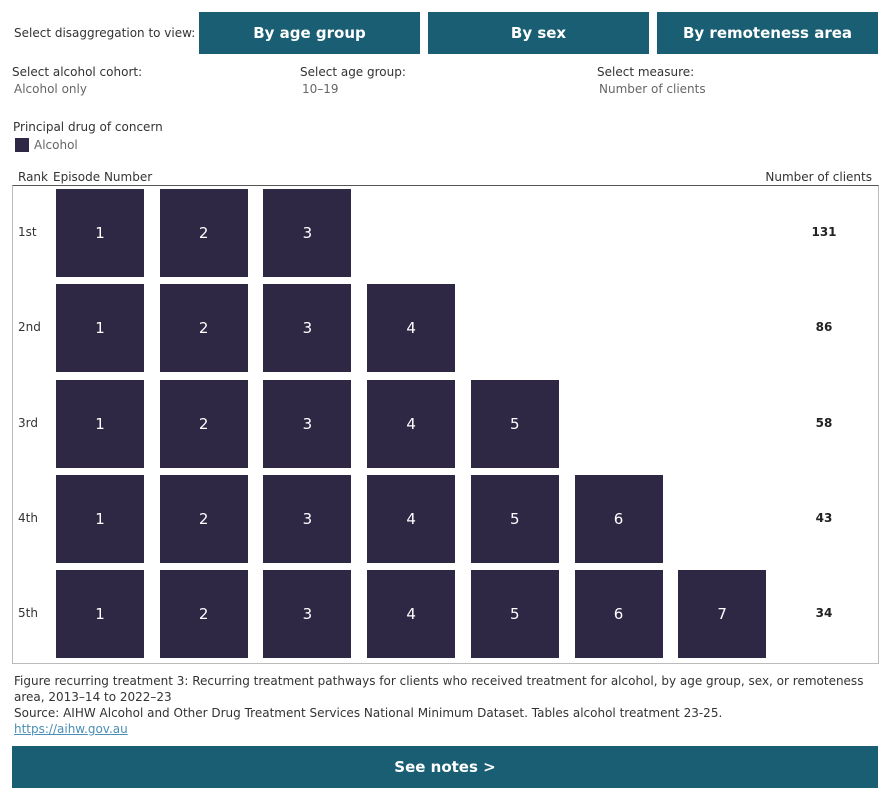 The height and width of the screenshot is (800, 890). I want to click on rank-label: 1st, so click(27, 232).